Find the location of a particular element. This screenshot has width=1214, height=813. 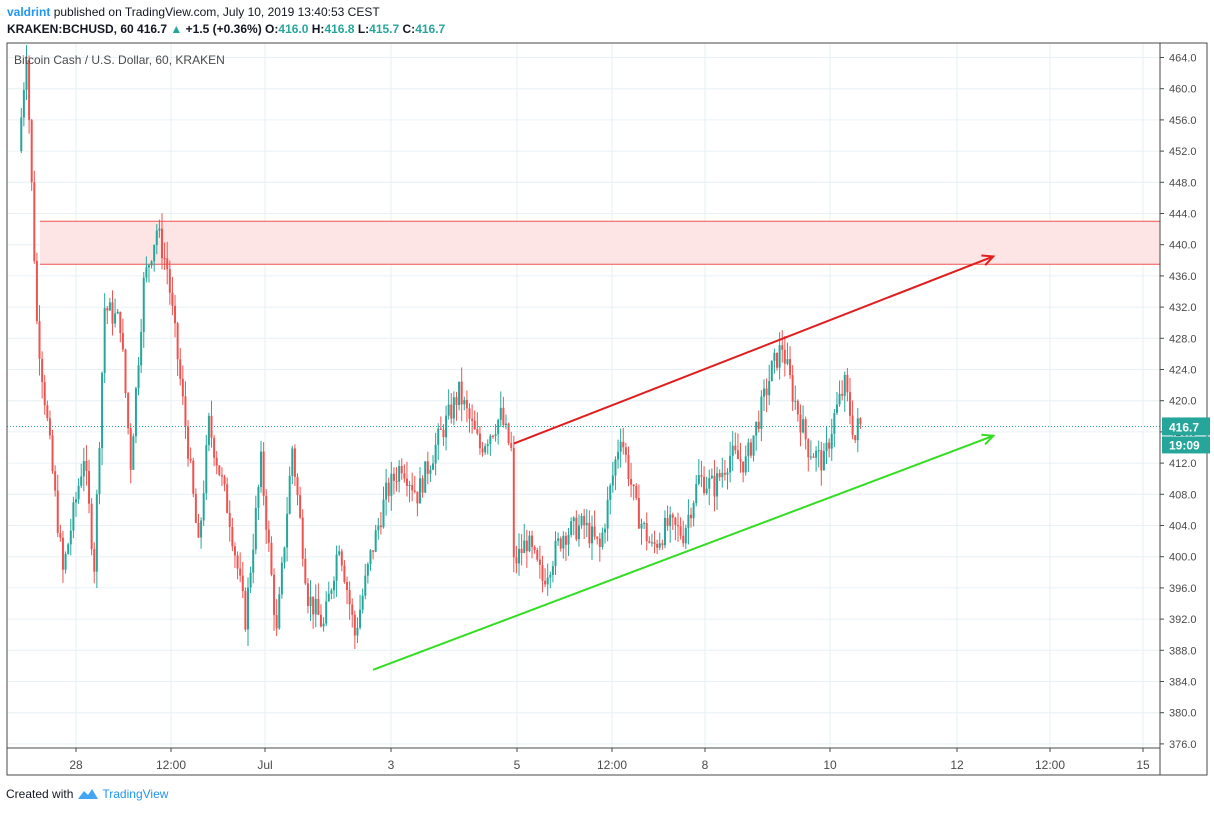

red-trendline is located at coordinates (754, 349).